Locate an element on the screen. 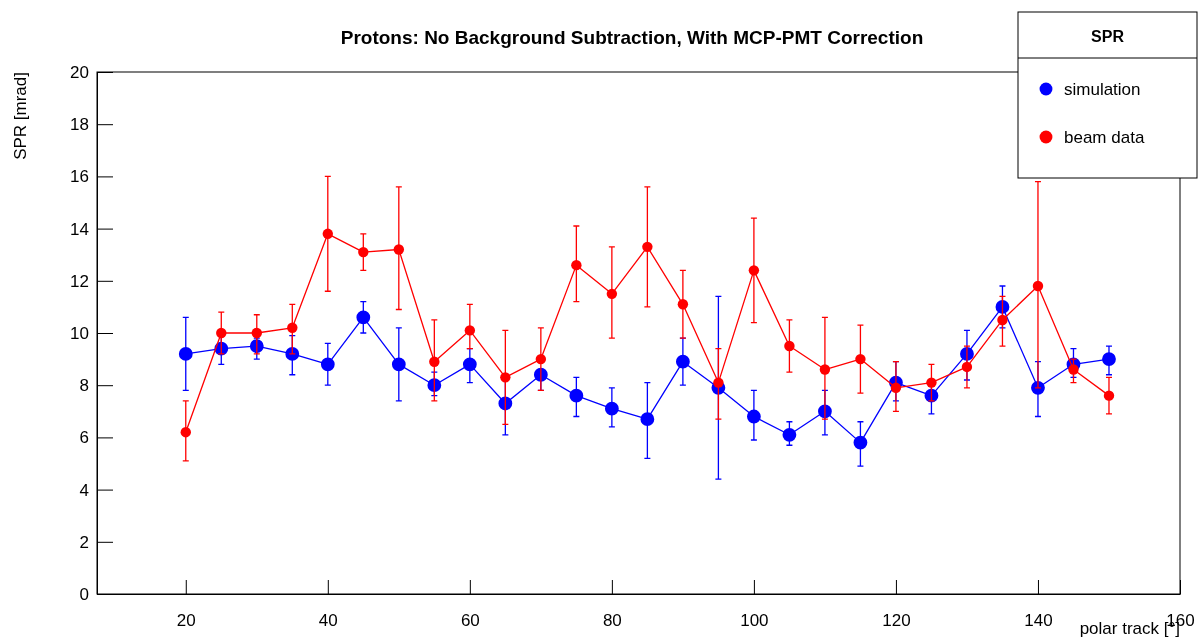 This screenshot has height=640, width=1198. x-tick-label: 100 is located at coordinates (754, 621).